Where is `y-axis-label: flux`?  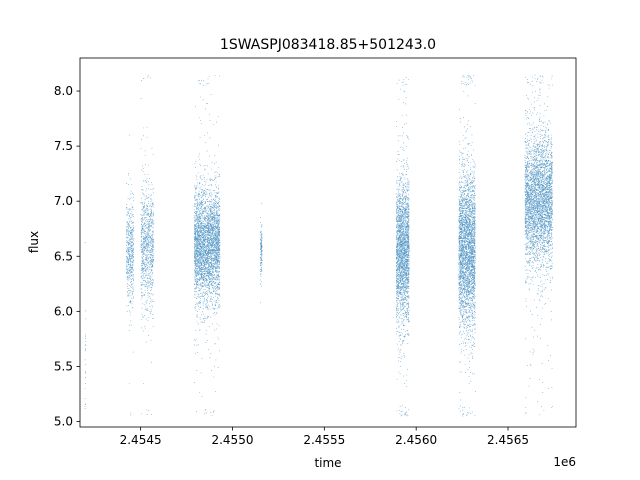 y-axis-label: flux is located at coordinates (34, 242).